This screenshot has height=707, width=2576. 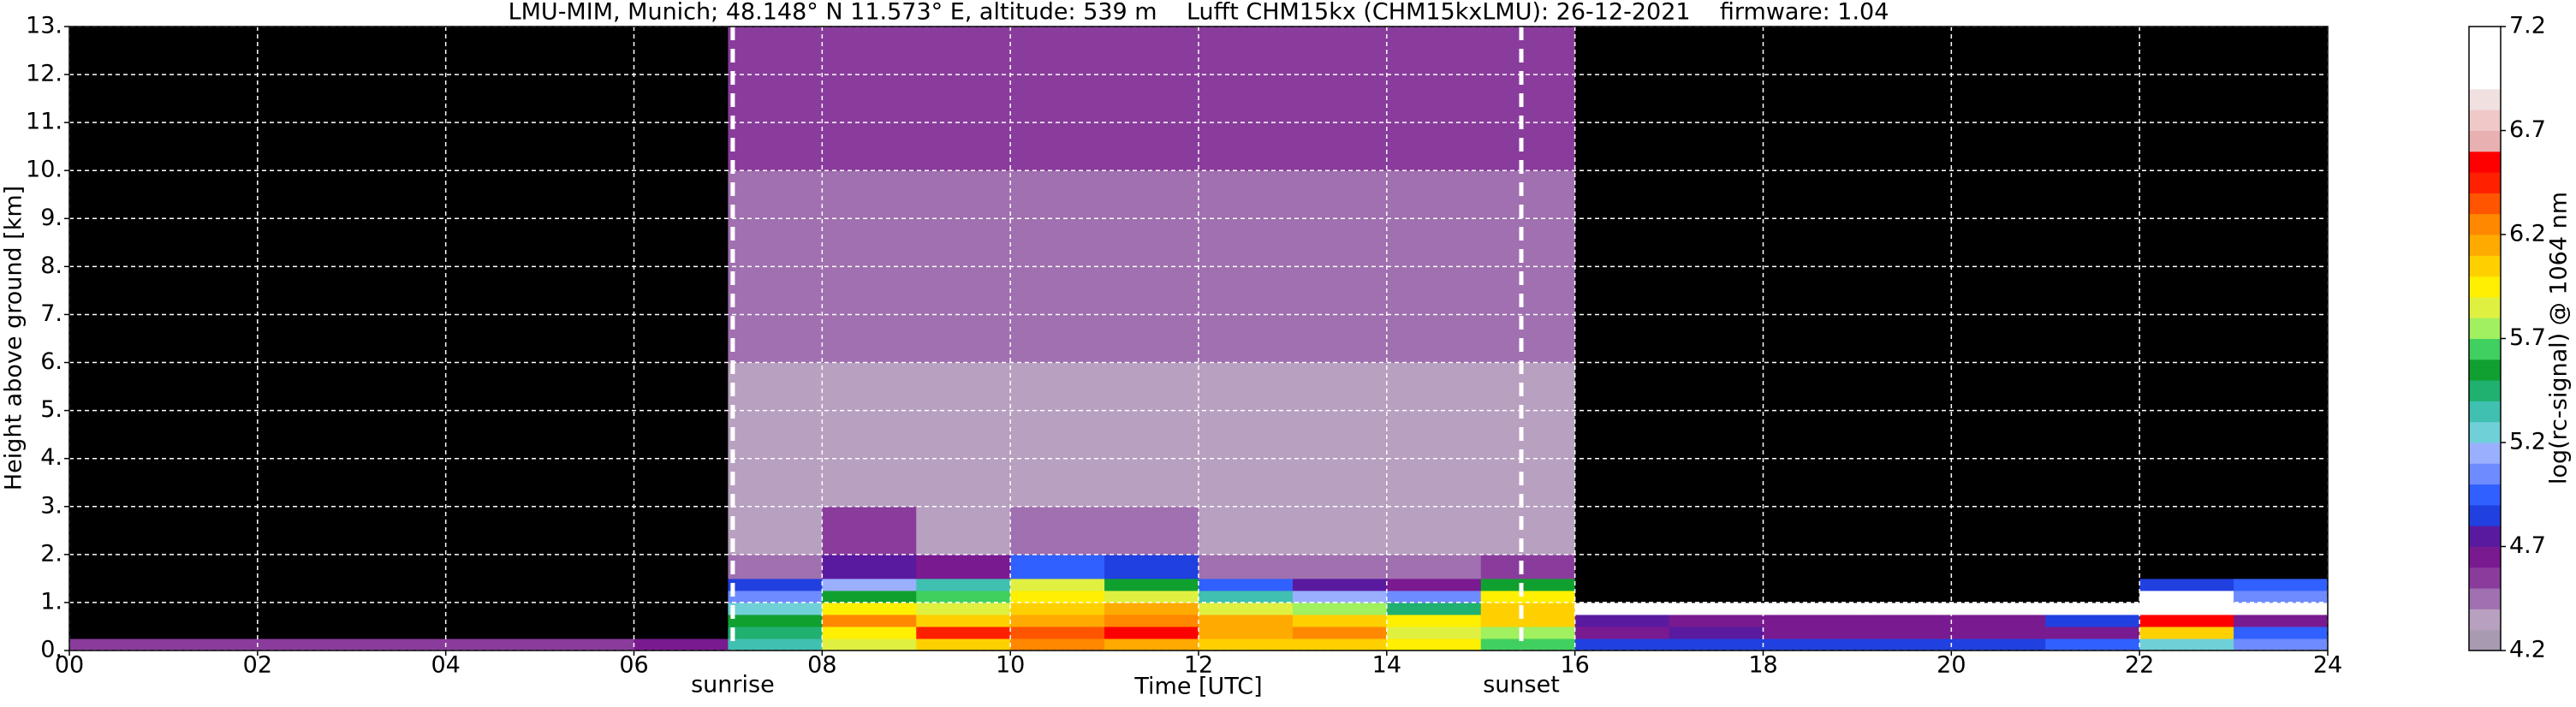 I want to click on x-tick-label: 02, so click(x=257, y=665).